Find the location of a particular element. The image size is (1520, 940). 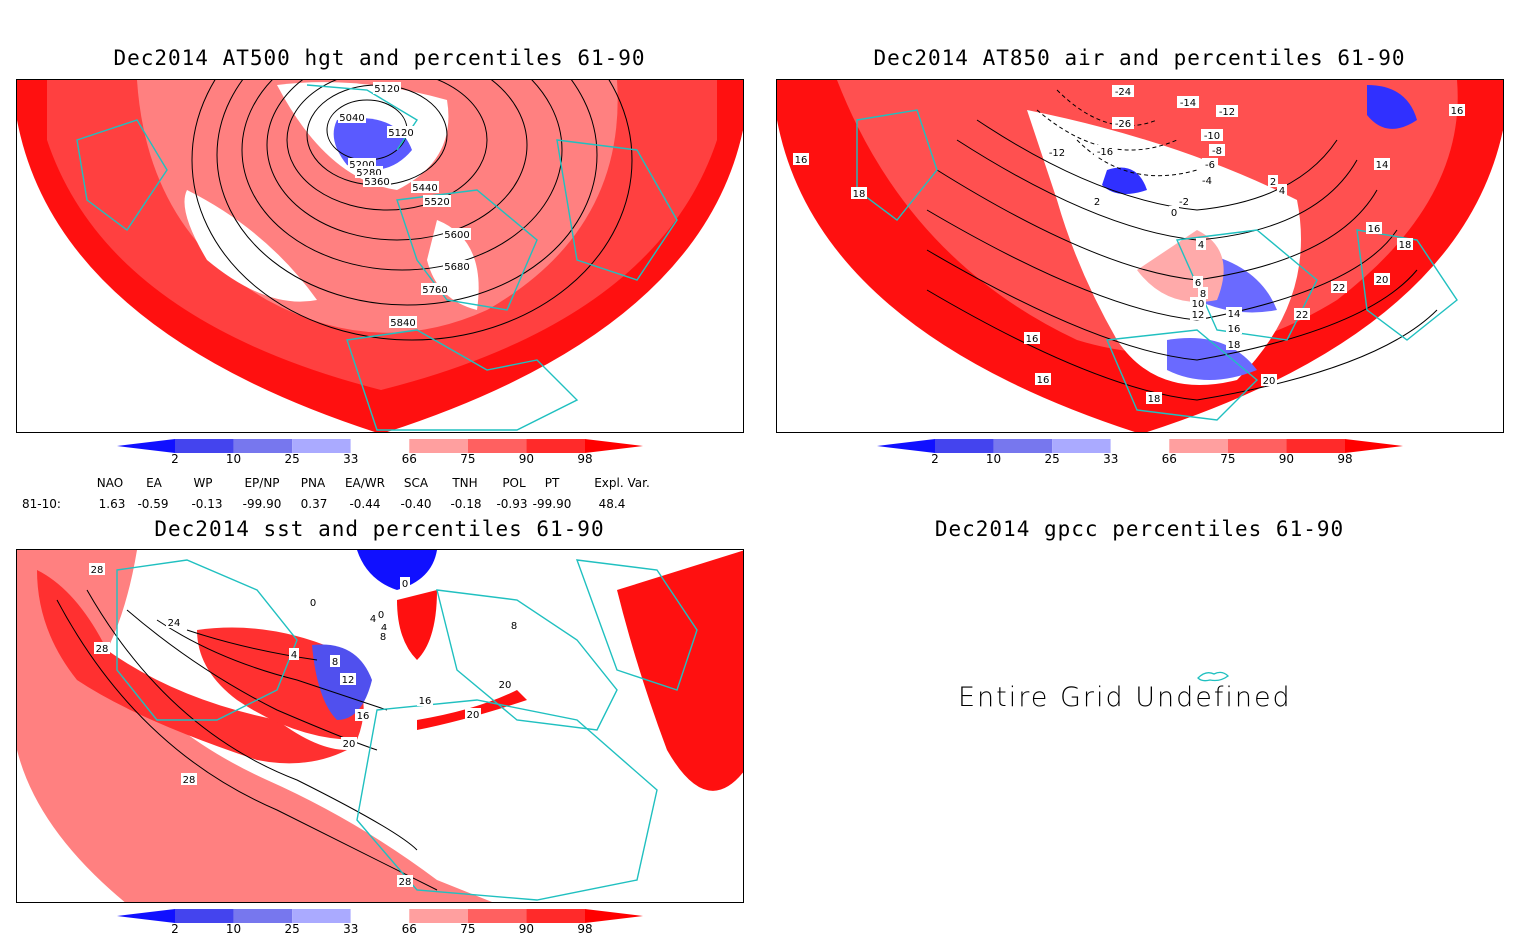

contour-label: -10 is located at coordinates (1212, 136).